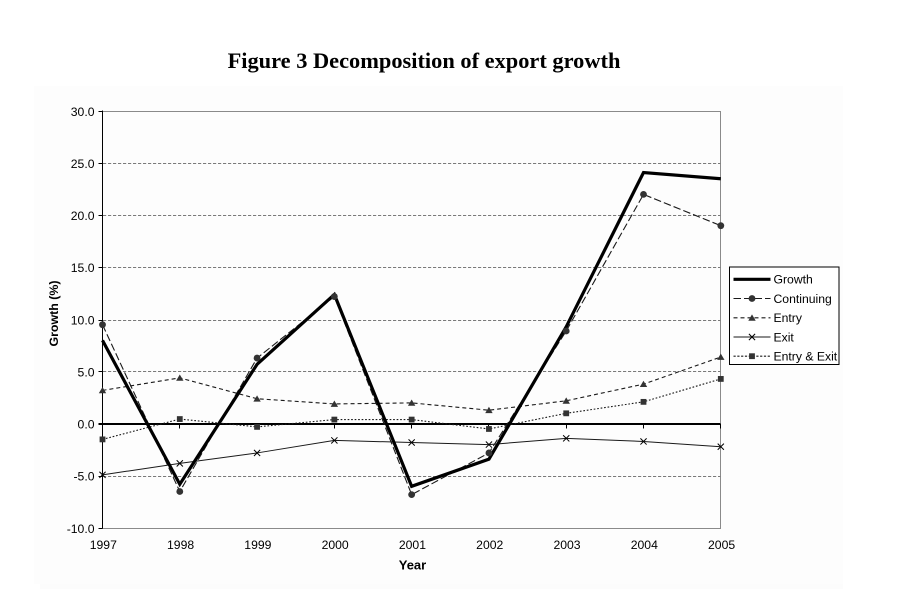 The image size is (900, 606). What do you see at coordinates (424, 60) in the screenshot?
I see `svg-text:Figure 3 Decomposition of expo: Figure 3 Decomposition of export growth` at bounding box center [424, 60].